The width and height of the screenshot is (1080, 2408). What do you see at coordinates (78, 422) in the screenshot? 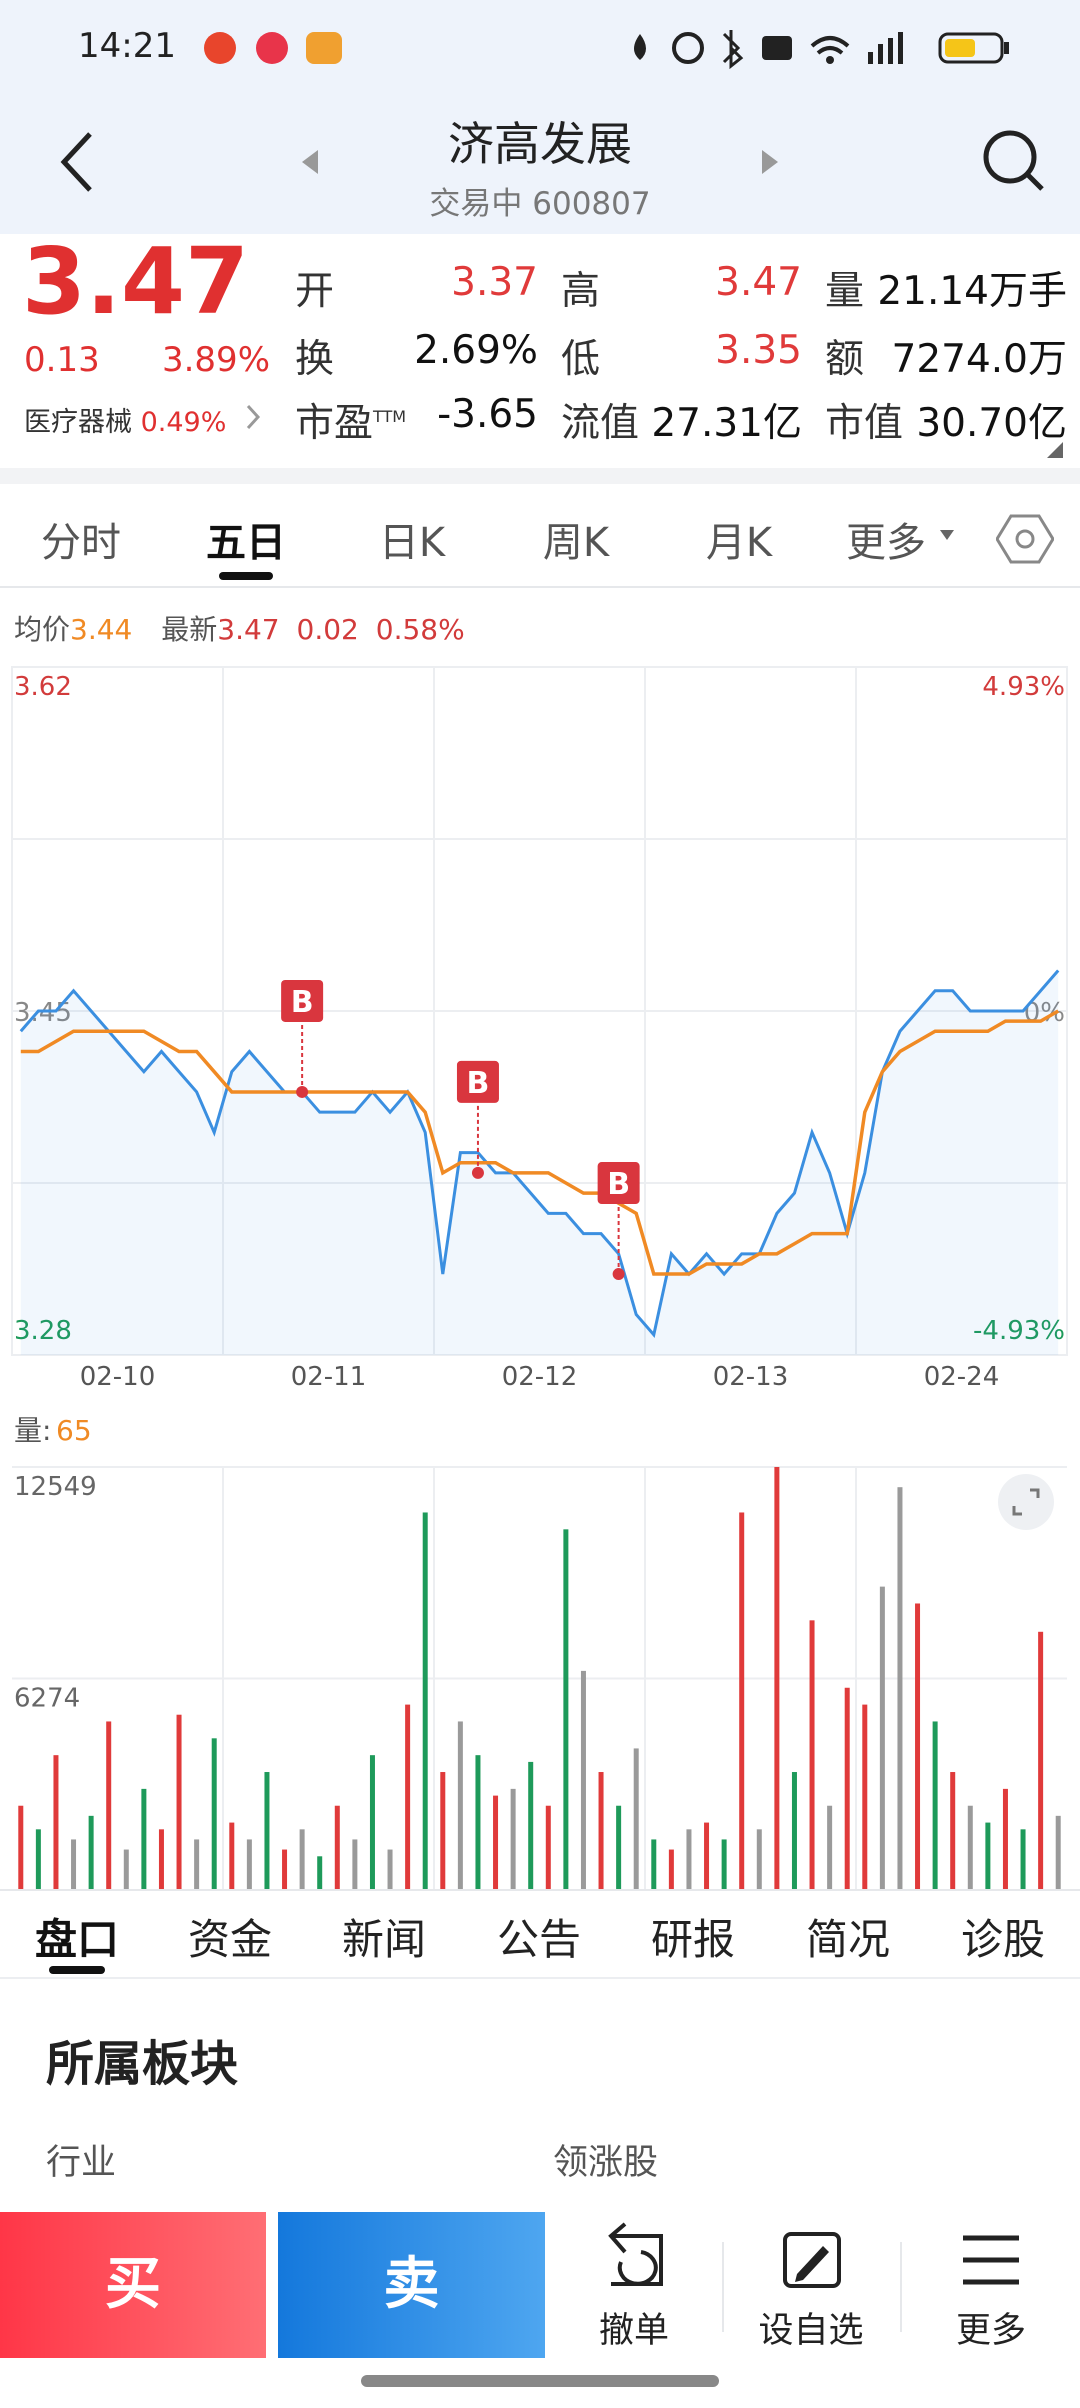
I see `sector-name: 医疗器械` at bounding box center [78, 422].